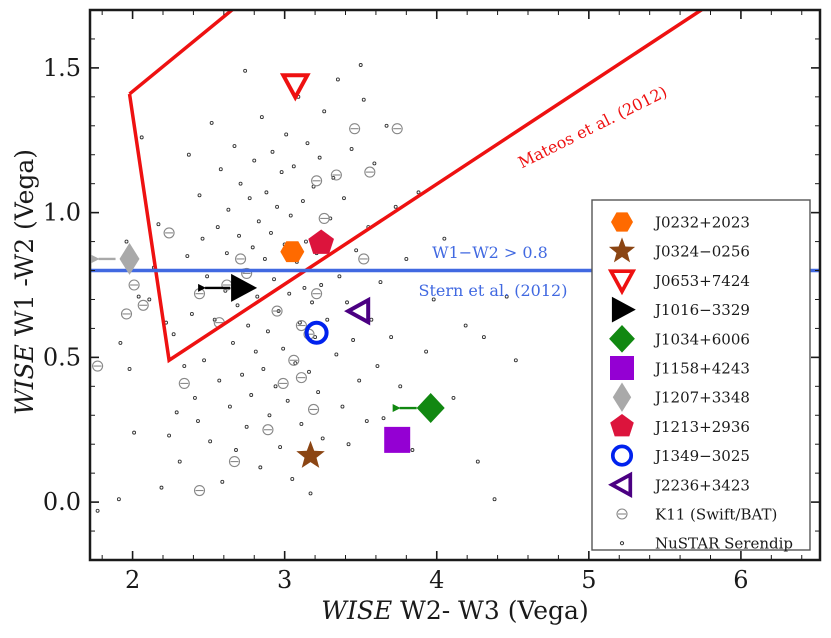  Describe the element at coordinates (490, 252) in the screenshot. I see `stern-label-top: W1−W2 > 0.8` at that location.